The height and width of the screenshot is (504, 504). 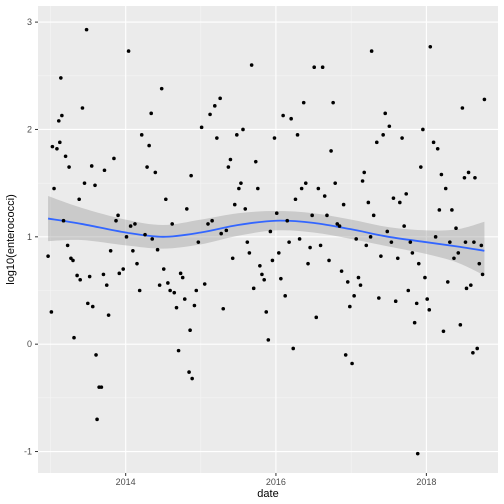 I want to click on y-tick-label: 0, so click(x=29, y=344).